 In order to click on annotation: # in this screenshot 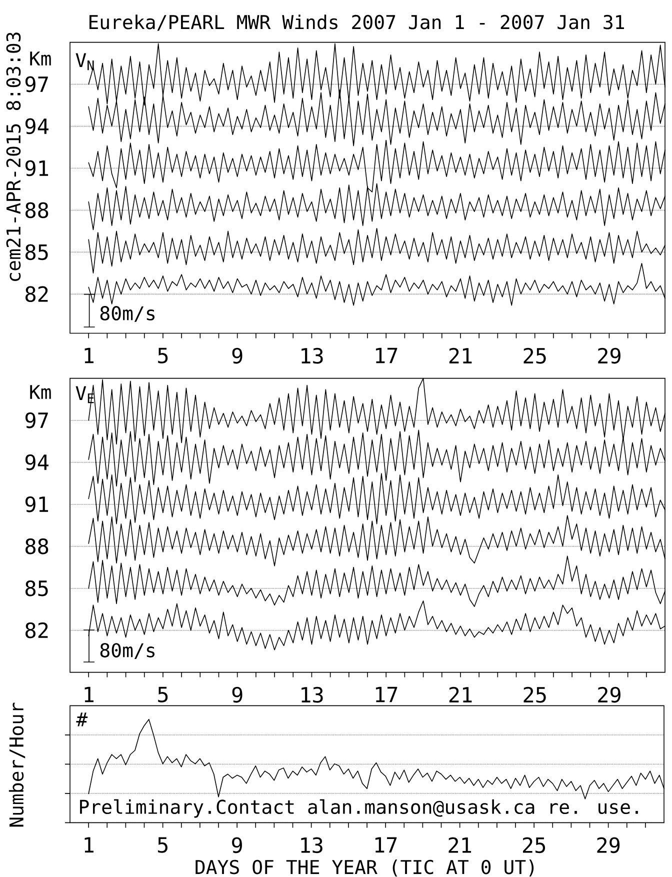, I will do `click(82, 719)`.